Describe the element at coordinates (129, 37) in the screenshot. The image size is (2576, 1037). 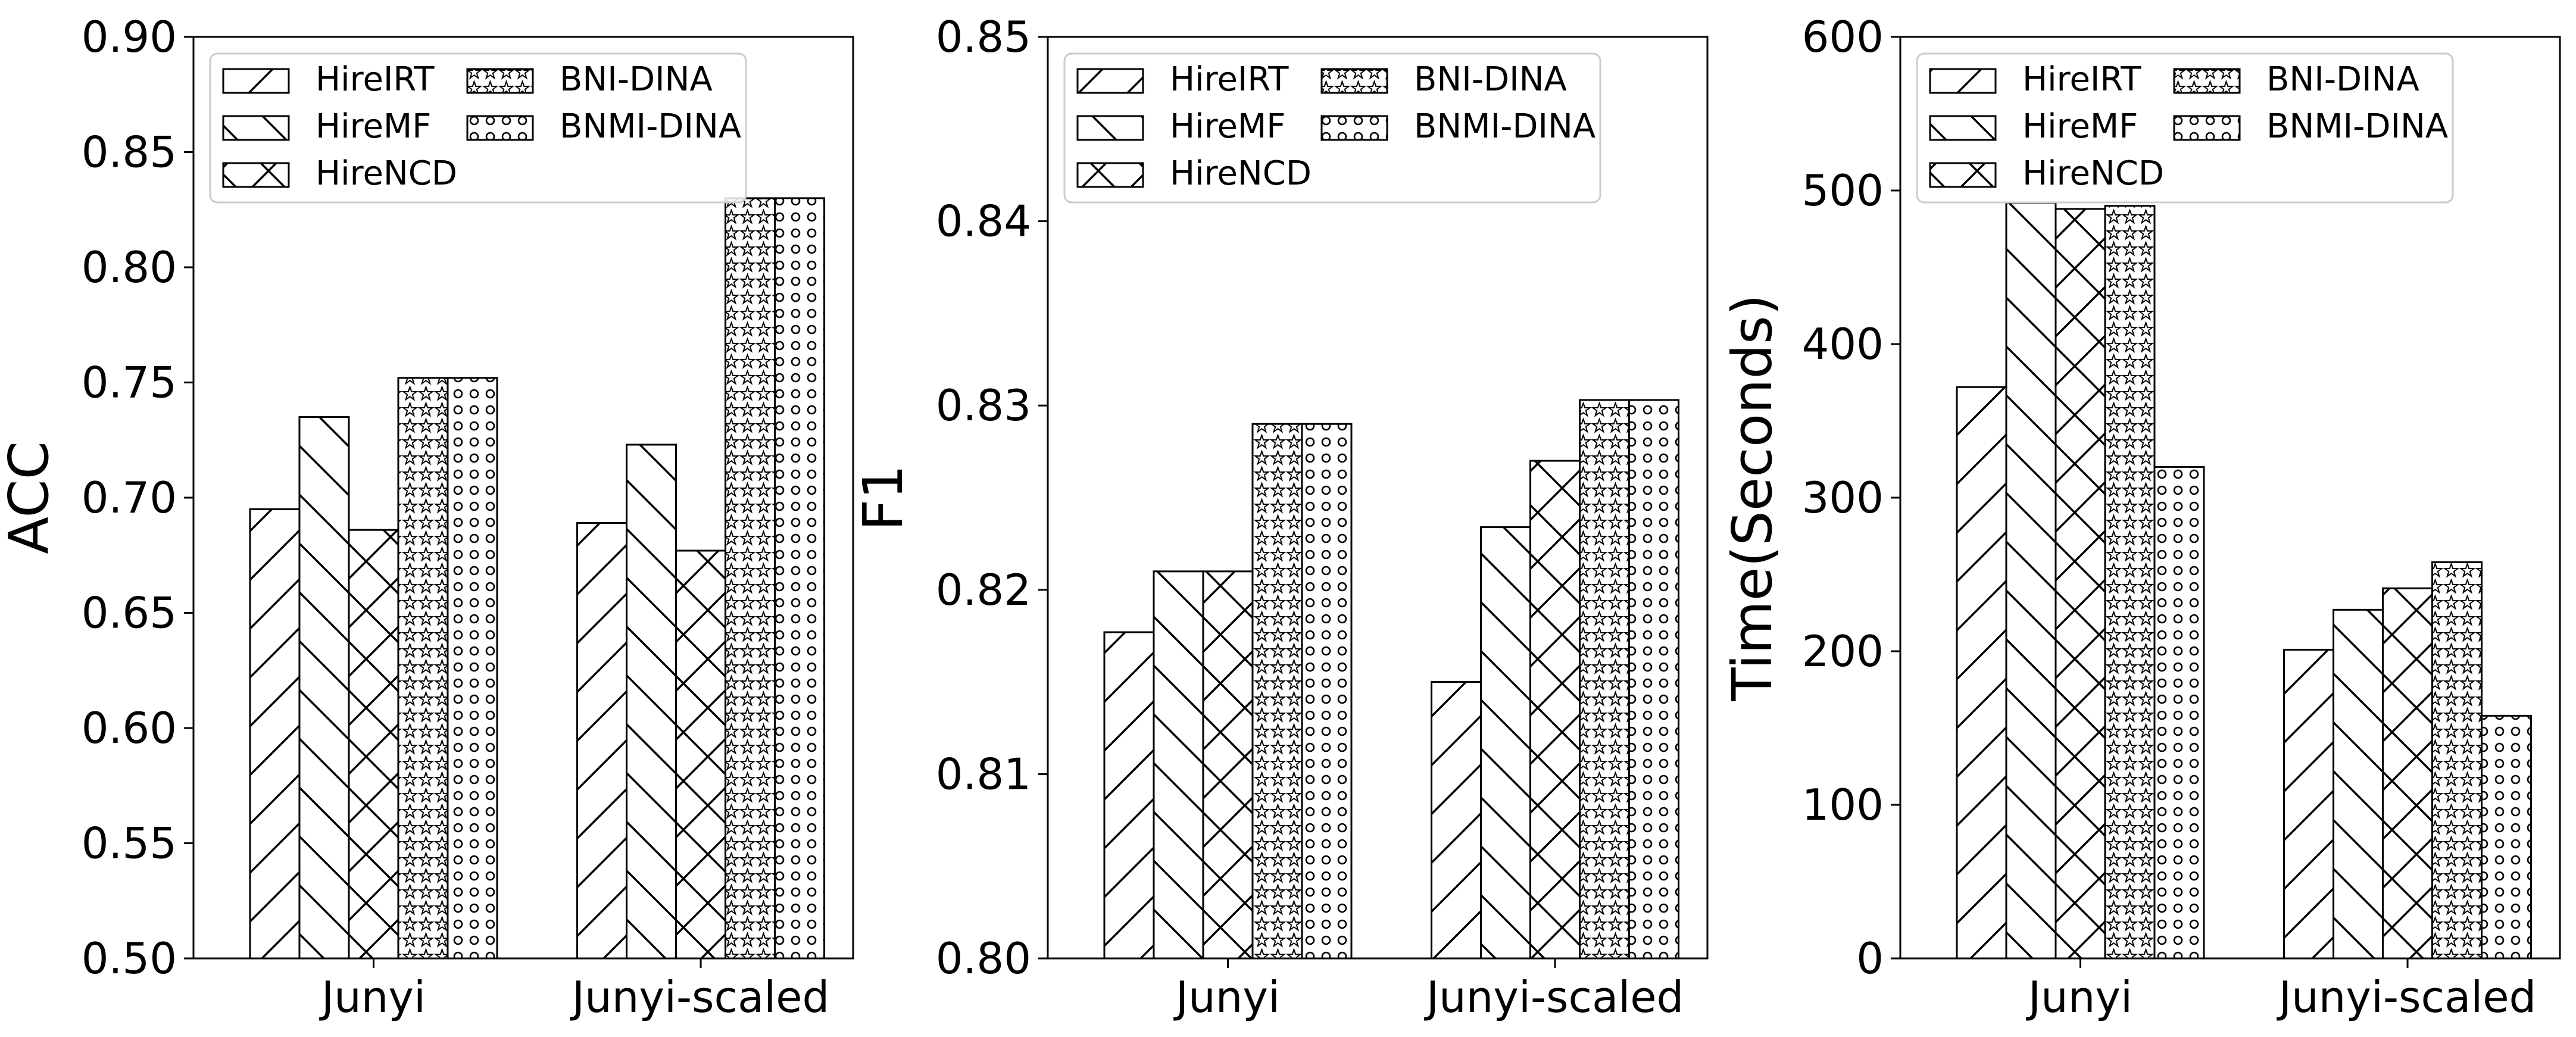
I see `y-tick-label: 0.90` at that location.